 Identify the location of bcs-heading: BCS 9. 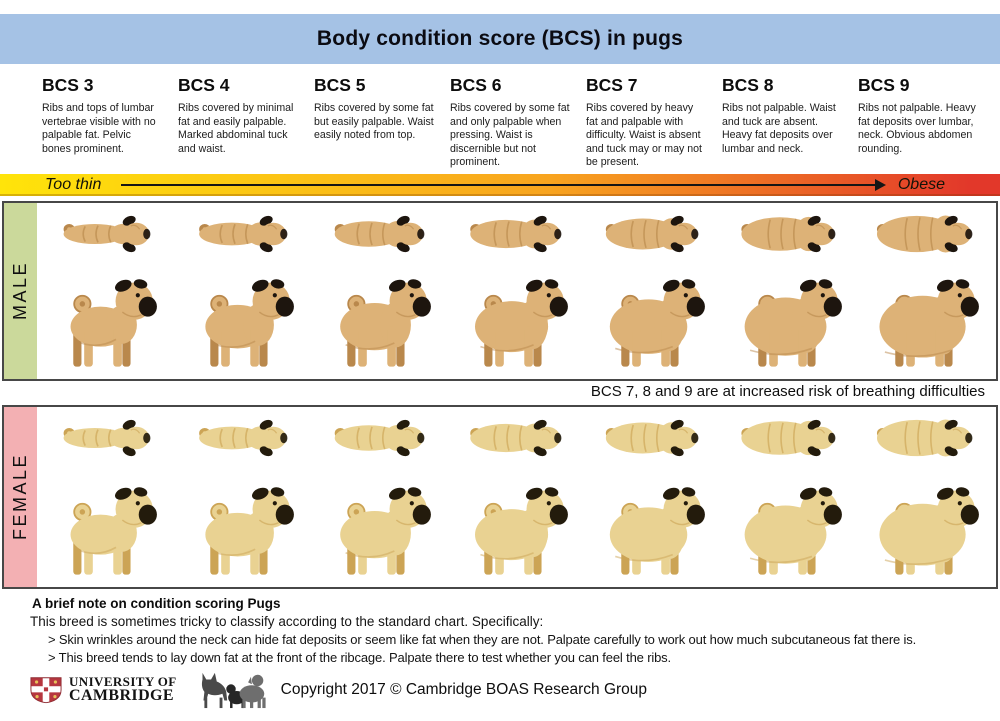
(884, 85).